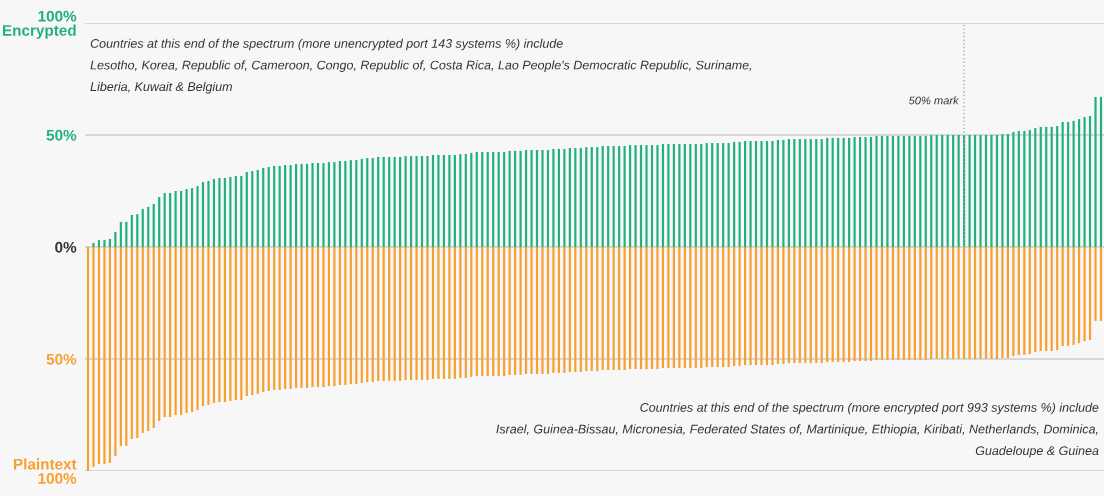 This screenshot has height=496, width=1104. I want to click on annotation: 50% mark, so click(934, 100).